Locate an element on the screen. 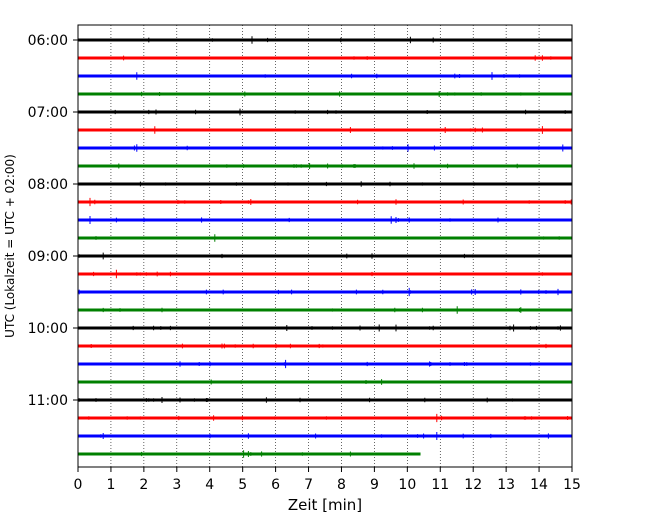 This screenshot has height=520, width=650. x-tick-label: 11 is located at coordinates (440, 485).